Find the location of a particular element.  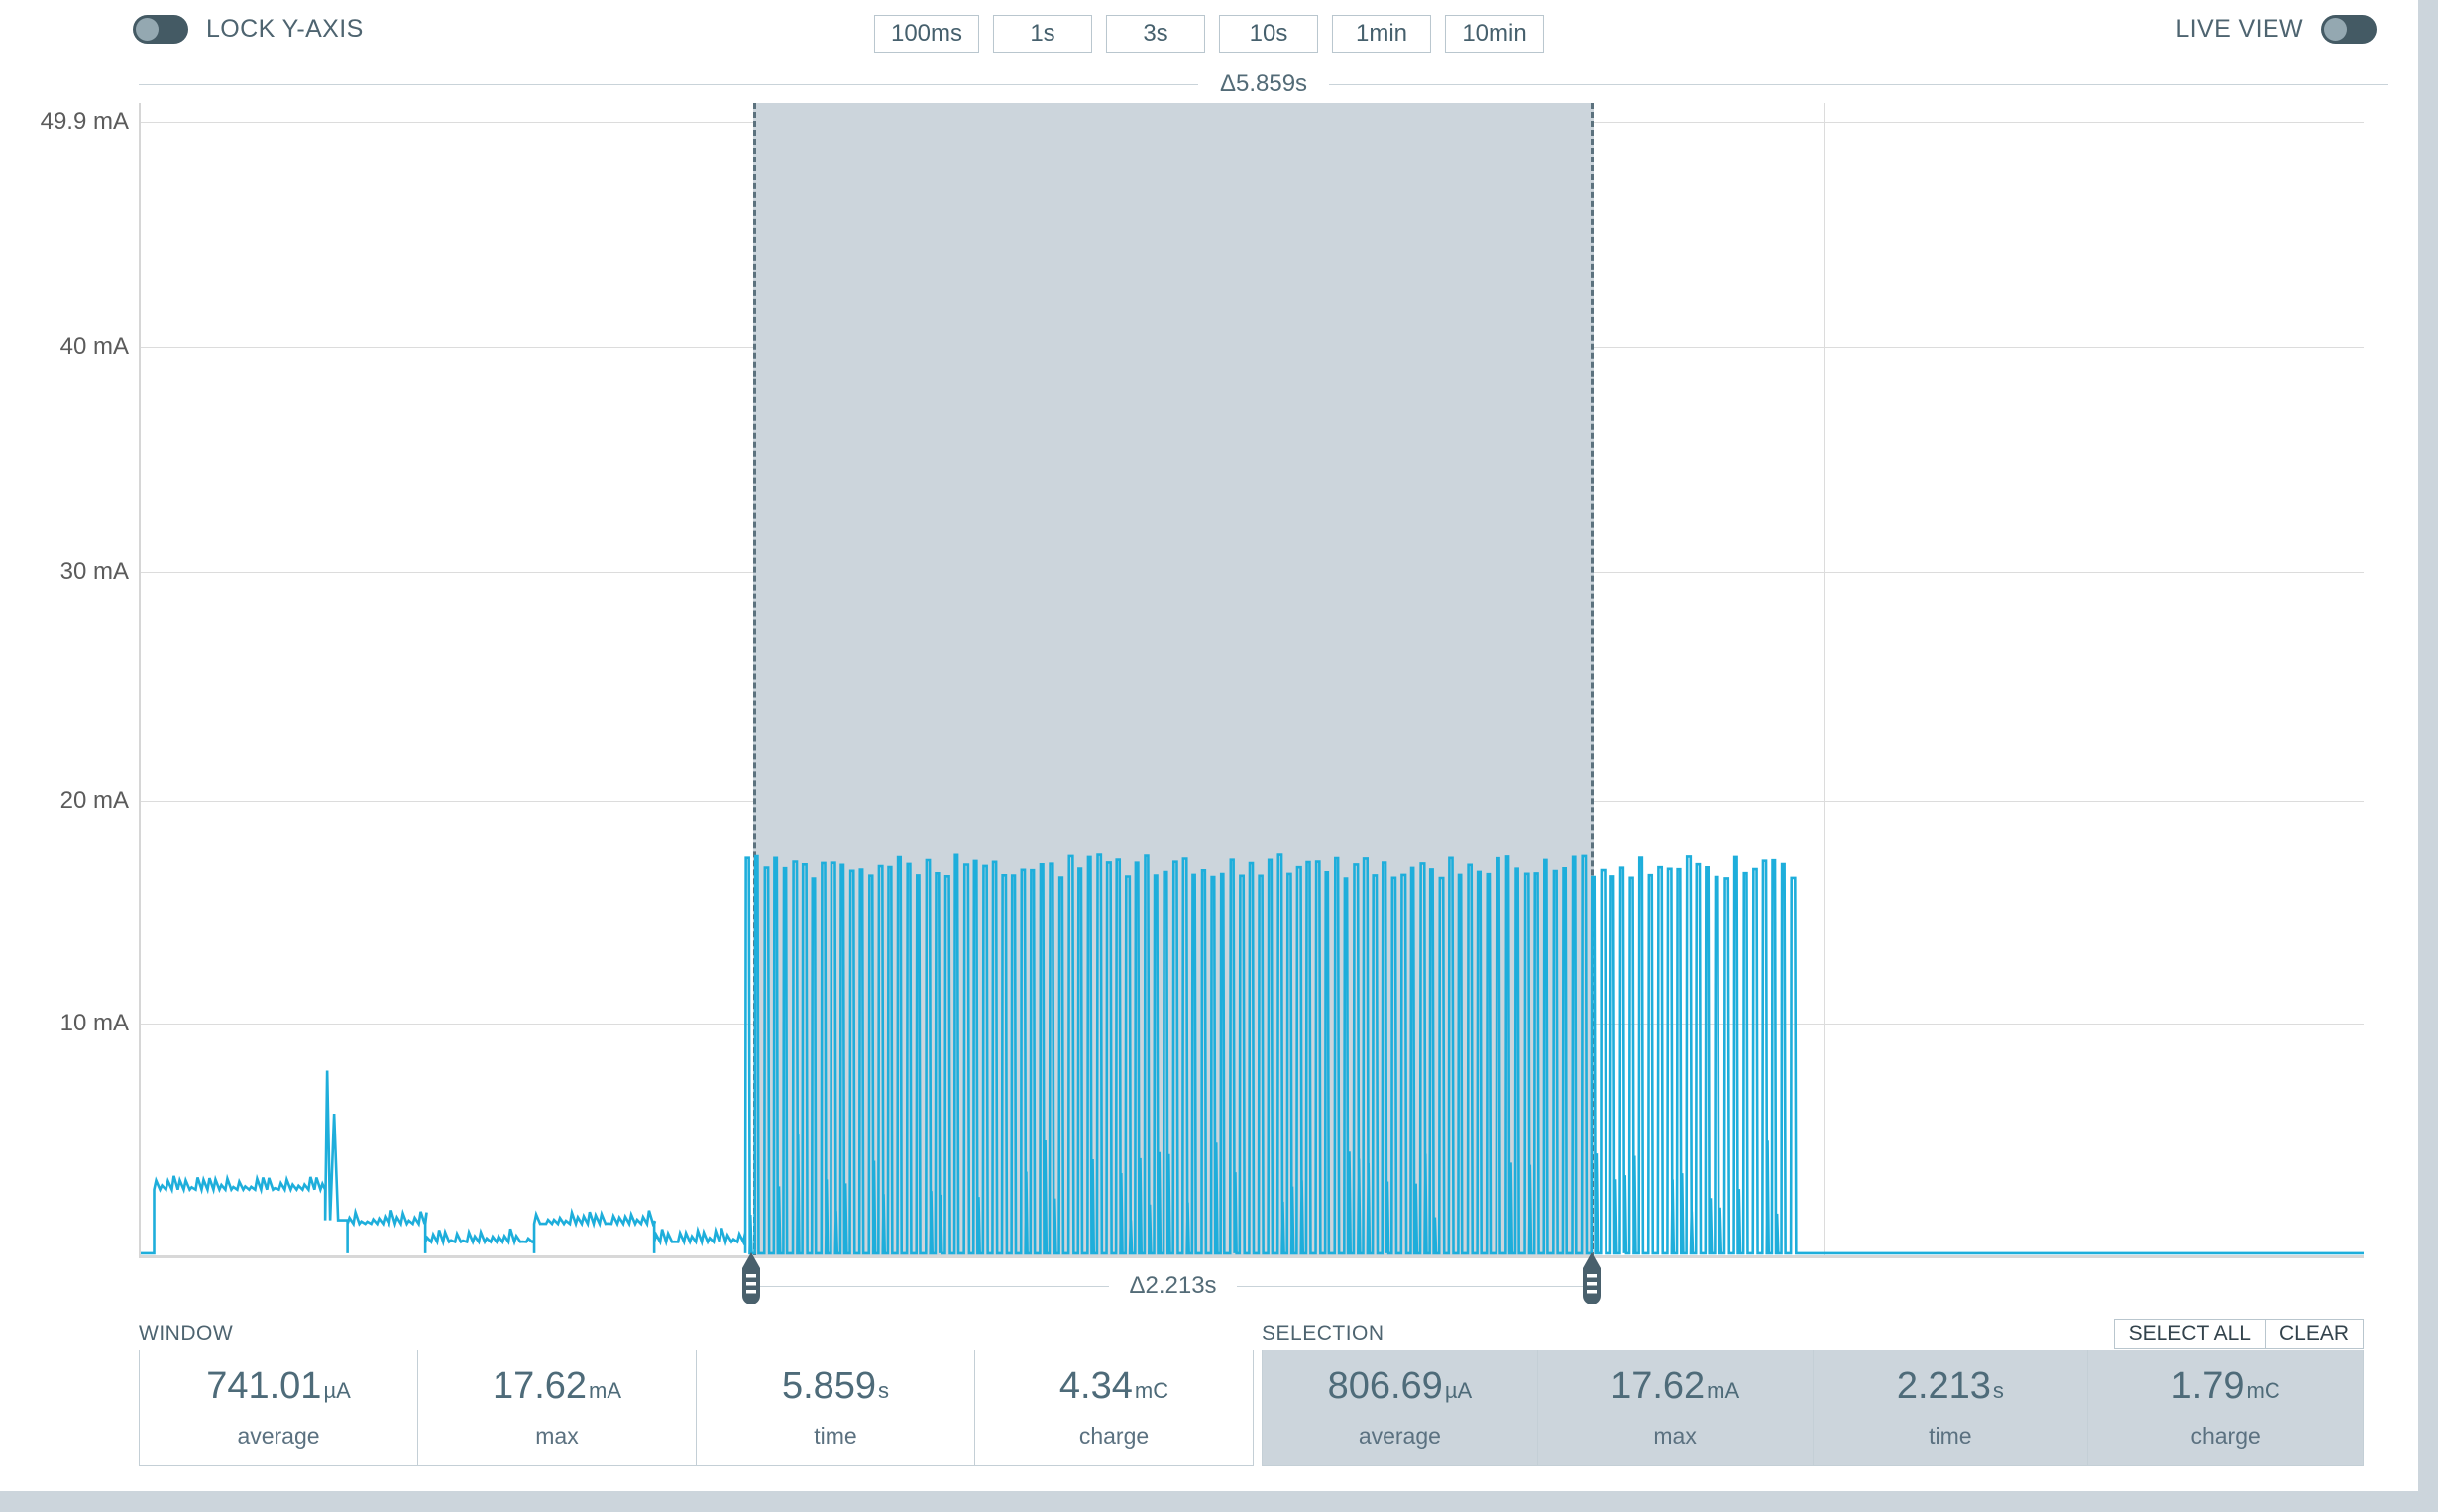

window-delta-line-right is located at coordinates (1859, 84).